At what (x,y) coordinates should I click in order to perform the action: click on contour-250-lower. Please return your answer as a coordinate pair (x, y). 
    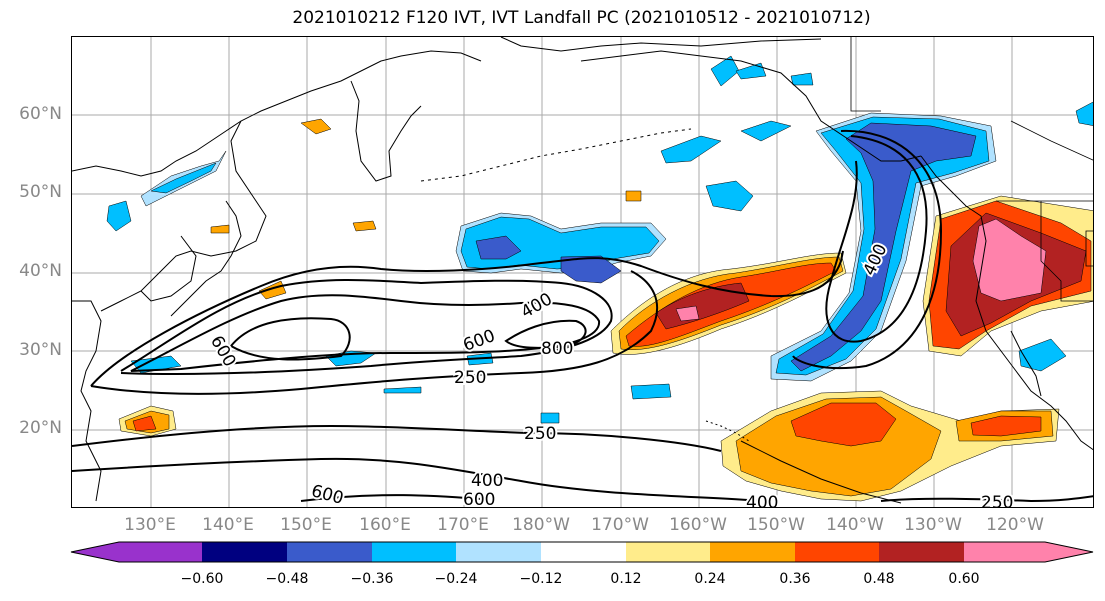
    Looking at the image, I should click on (374, 332).